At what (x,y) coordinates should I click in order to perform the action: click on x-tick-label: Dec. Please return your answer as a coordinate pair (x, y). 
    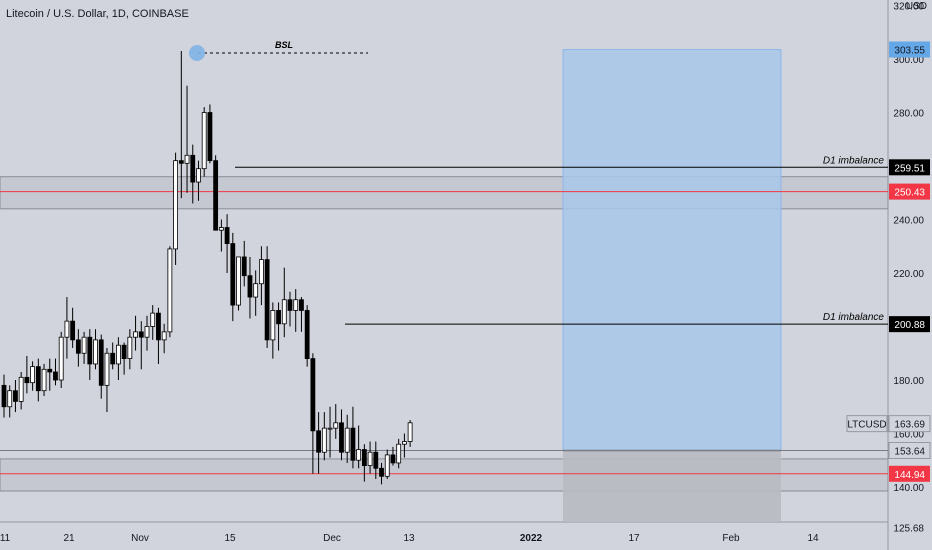
    Looking at the image, I should click on (332, 538).